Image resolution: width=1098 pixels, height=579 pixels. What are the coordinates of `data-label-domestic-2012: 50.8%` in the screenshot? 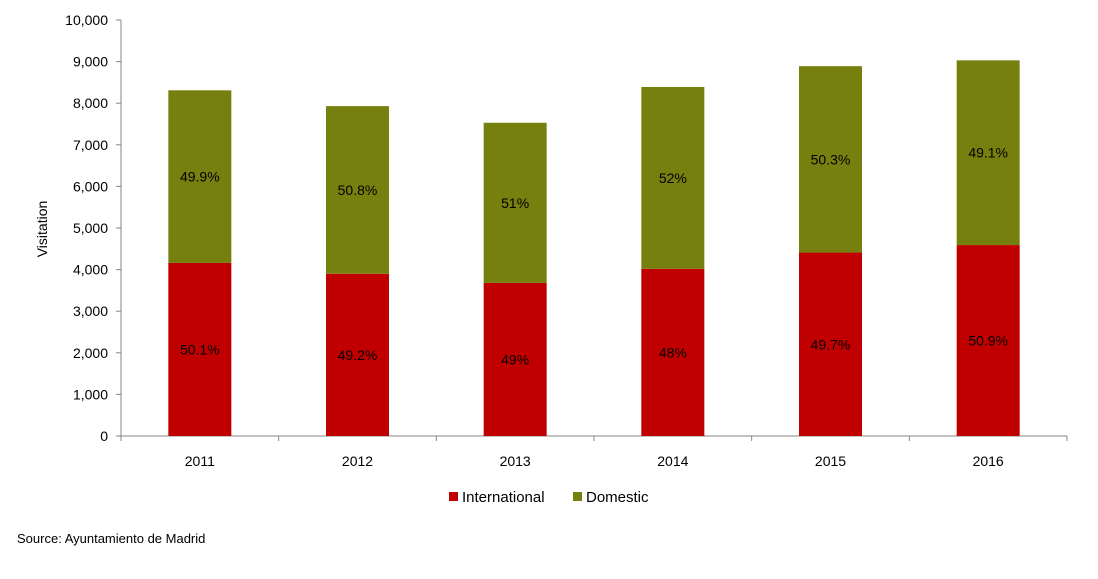 It's located at (358, 190).